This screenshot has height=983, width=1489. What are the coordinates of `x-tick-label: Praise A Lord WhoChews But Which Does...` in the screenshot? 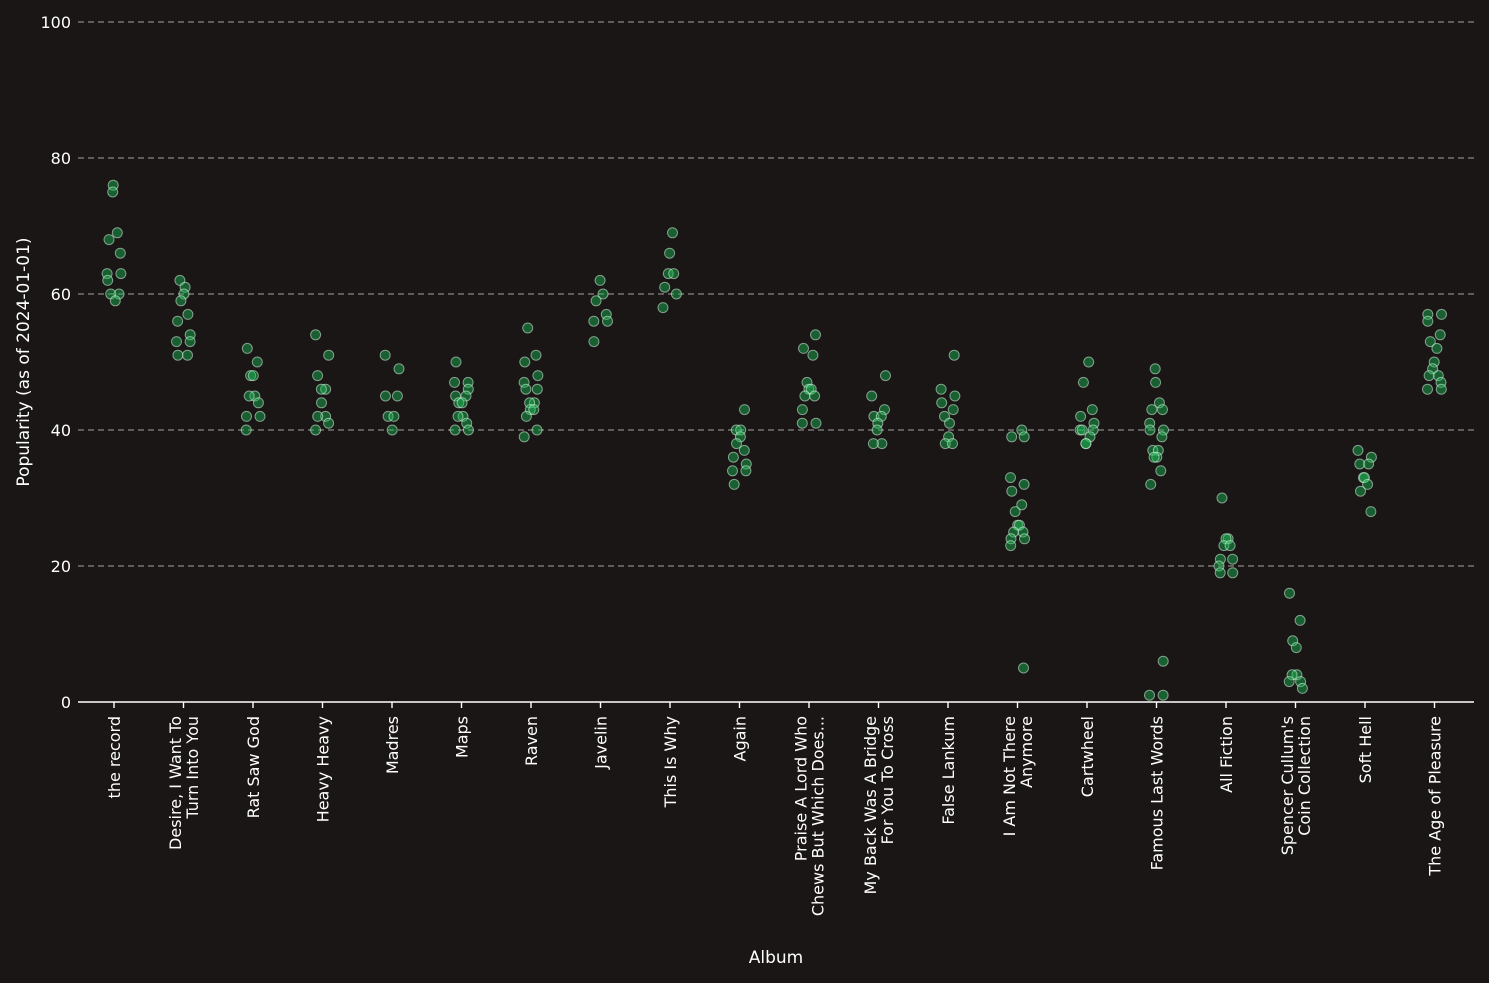 It's located at (810, 816).